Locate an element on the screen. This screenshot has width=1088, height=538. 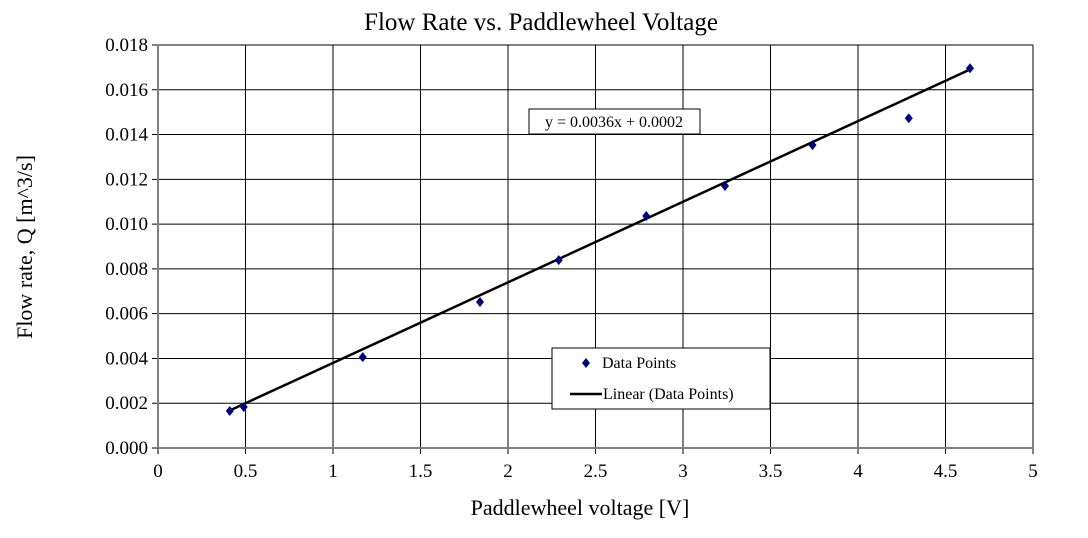
y-tick-label: 0.000 is located at coordinates (126, 448).